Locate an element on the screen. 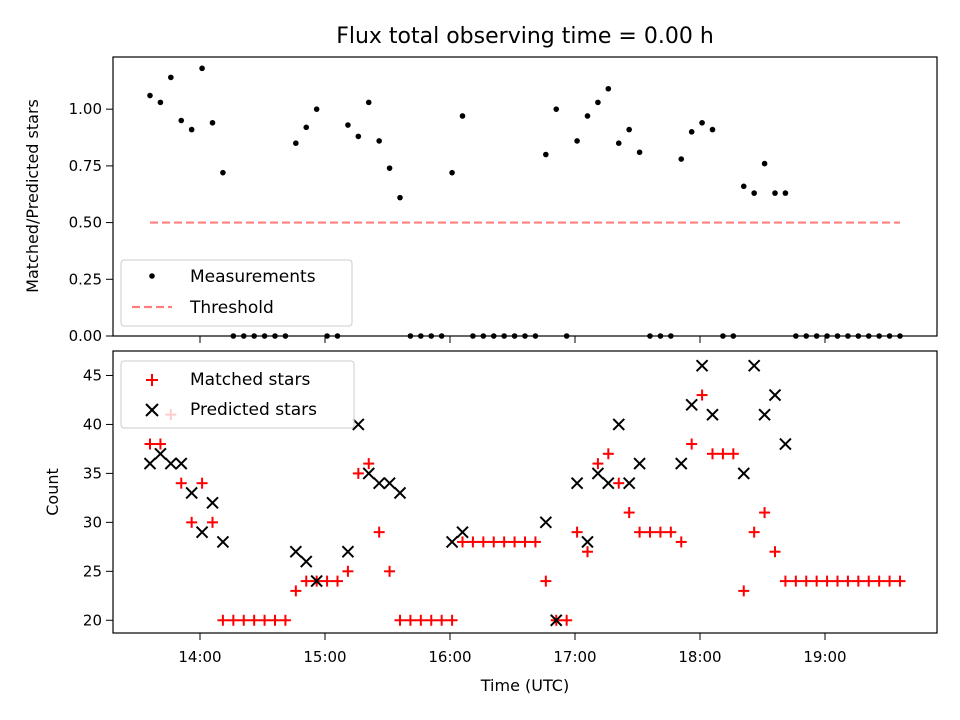 The image size is (960, 720). legend-measurements-label: Measurements is located at coordinates (253, 277).